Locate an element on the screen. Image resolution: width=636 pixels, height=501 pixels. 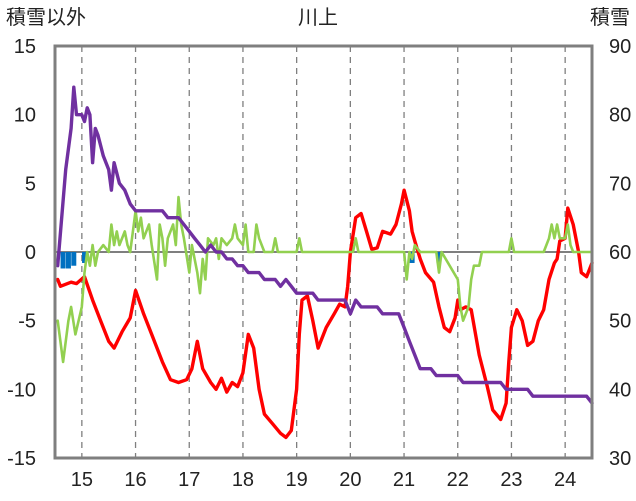
right-tick-label: 30 is located at coordinates (620, 459).